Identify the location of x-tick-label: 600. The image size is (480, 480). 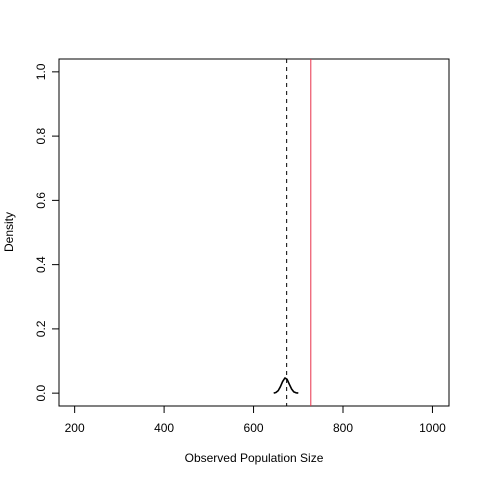
(254, 428).